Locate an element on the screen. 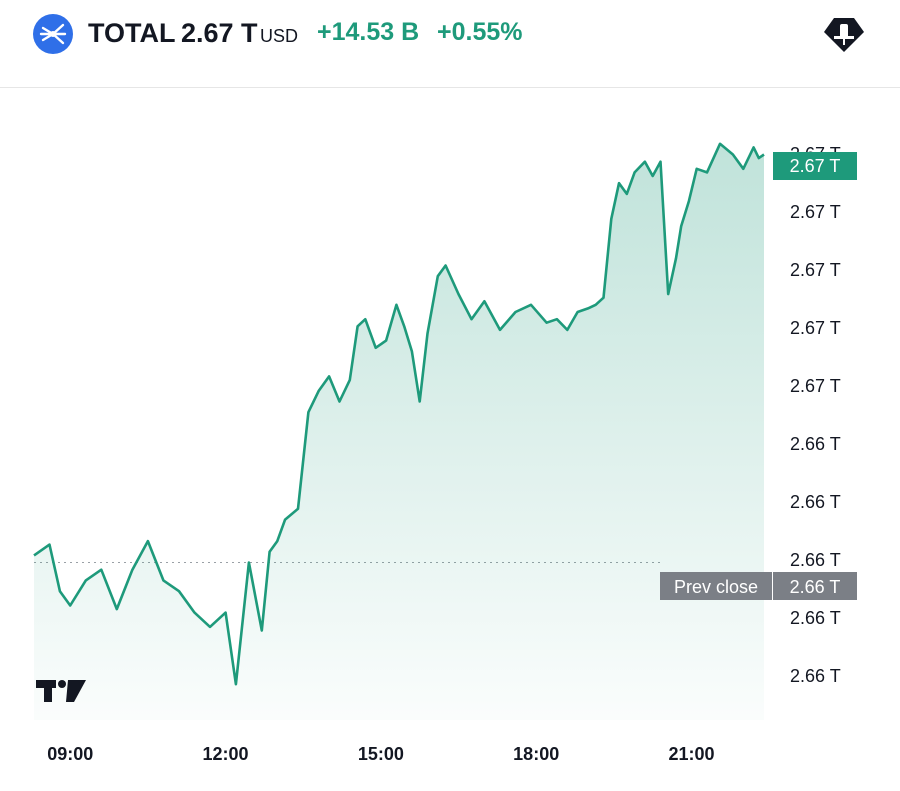  x-tick-label: 12:00 is located at coordinates (226, 754).